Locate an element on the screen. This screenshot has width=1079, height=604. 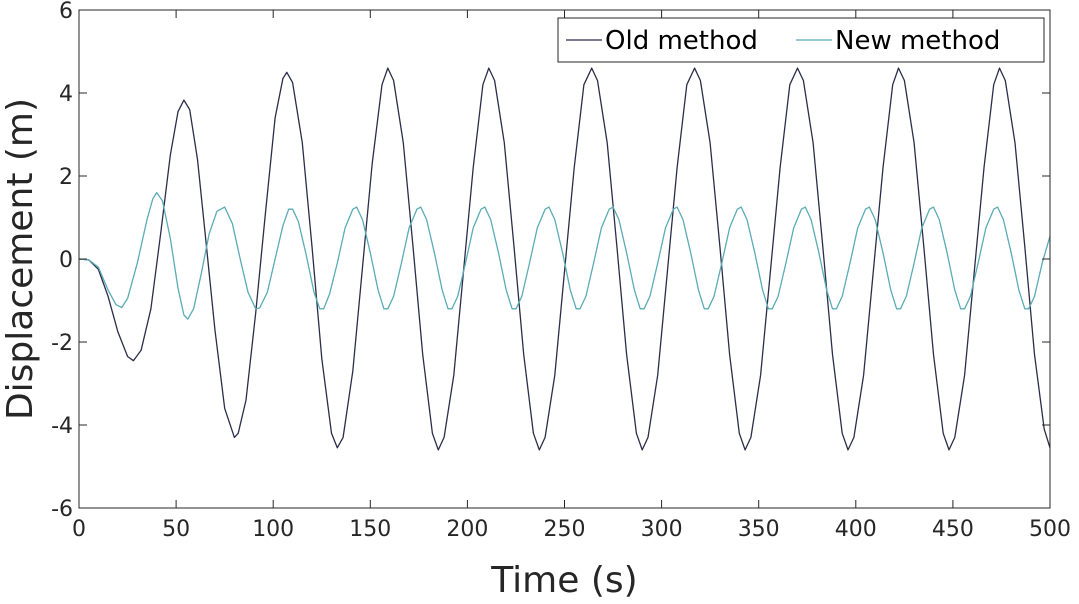
y-tick-label: 0 is located at coordinates (66, 260).